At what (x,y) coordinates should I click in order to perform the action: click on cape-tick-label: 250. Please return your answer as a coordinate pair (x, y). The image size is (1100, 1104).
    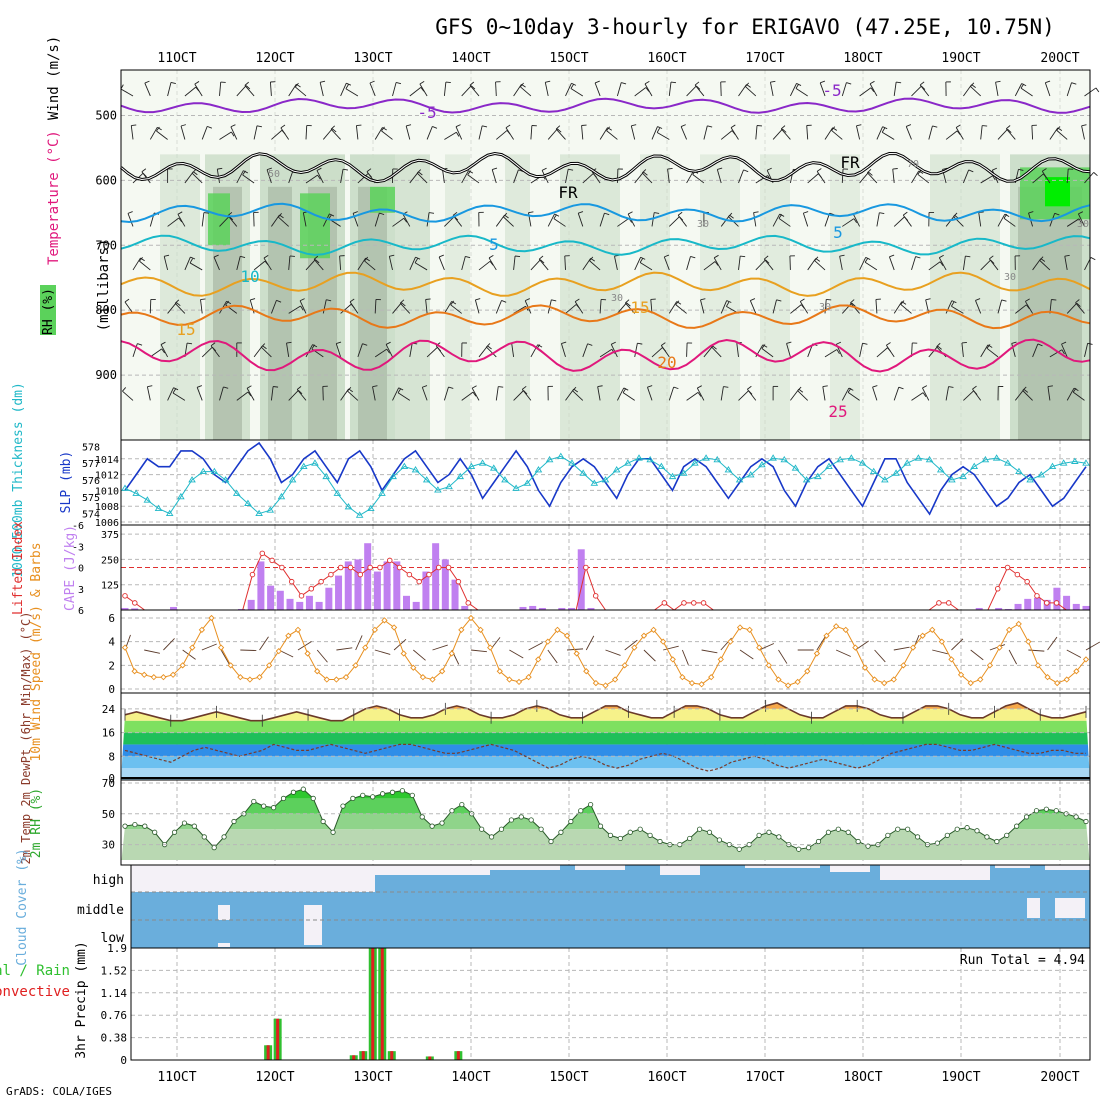
    Looking at the image, I should click on (110, 560).